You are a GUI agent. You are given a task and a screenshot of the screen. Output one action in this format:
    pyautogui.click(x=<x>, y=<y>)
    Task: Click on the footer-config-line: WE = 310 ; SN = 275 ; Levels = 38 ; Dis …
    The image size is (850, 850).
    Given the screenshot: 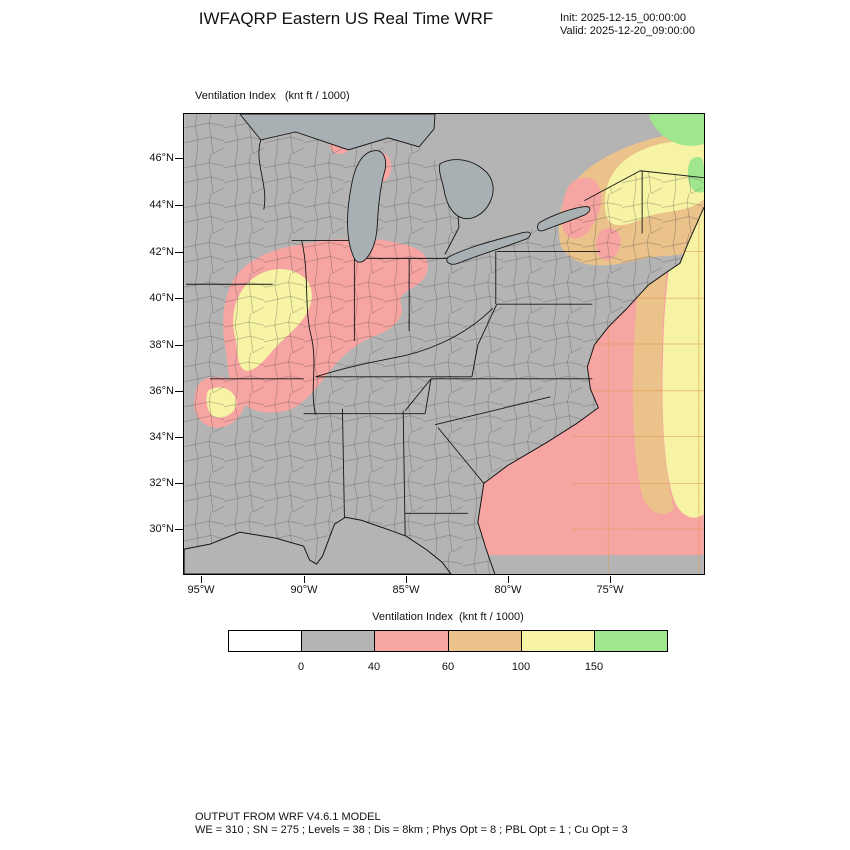 What is the action you would take?
    pyautogui.click(x=411, y=830)
    